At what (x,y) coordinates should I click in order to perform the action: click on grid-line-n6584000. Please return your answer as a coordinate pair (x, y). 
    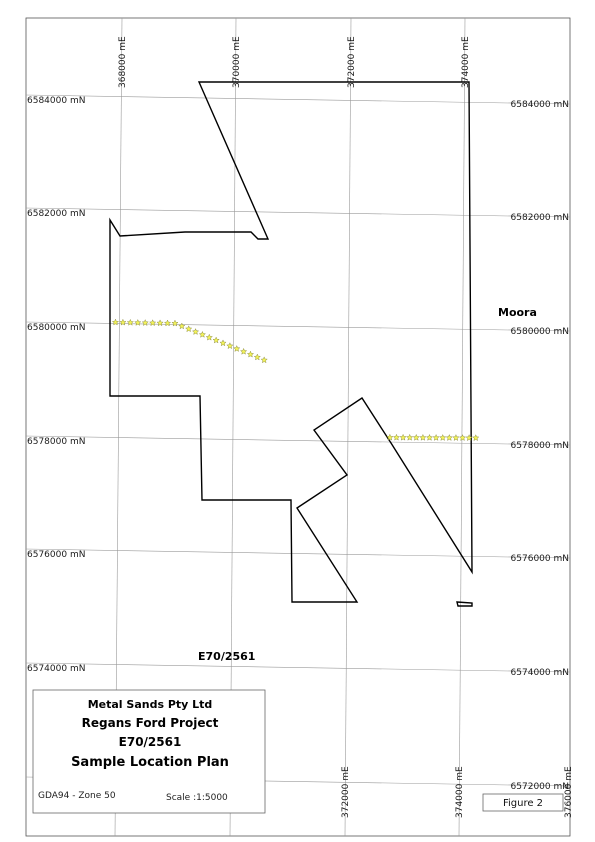
    Looking at the image, I should click on (298, 99).